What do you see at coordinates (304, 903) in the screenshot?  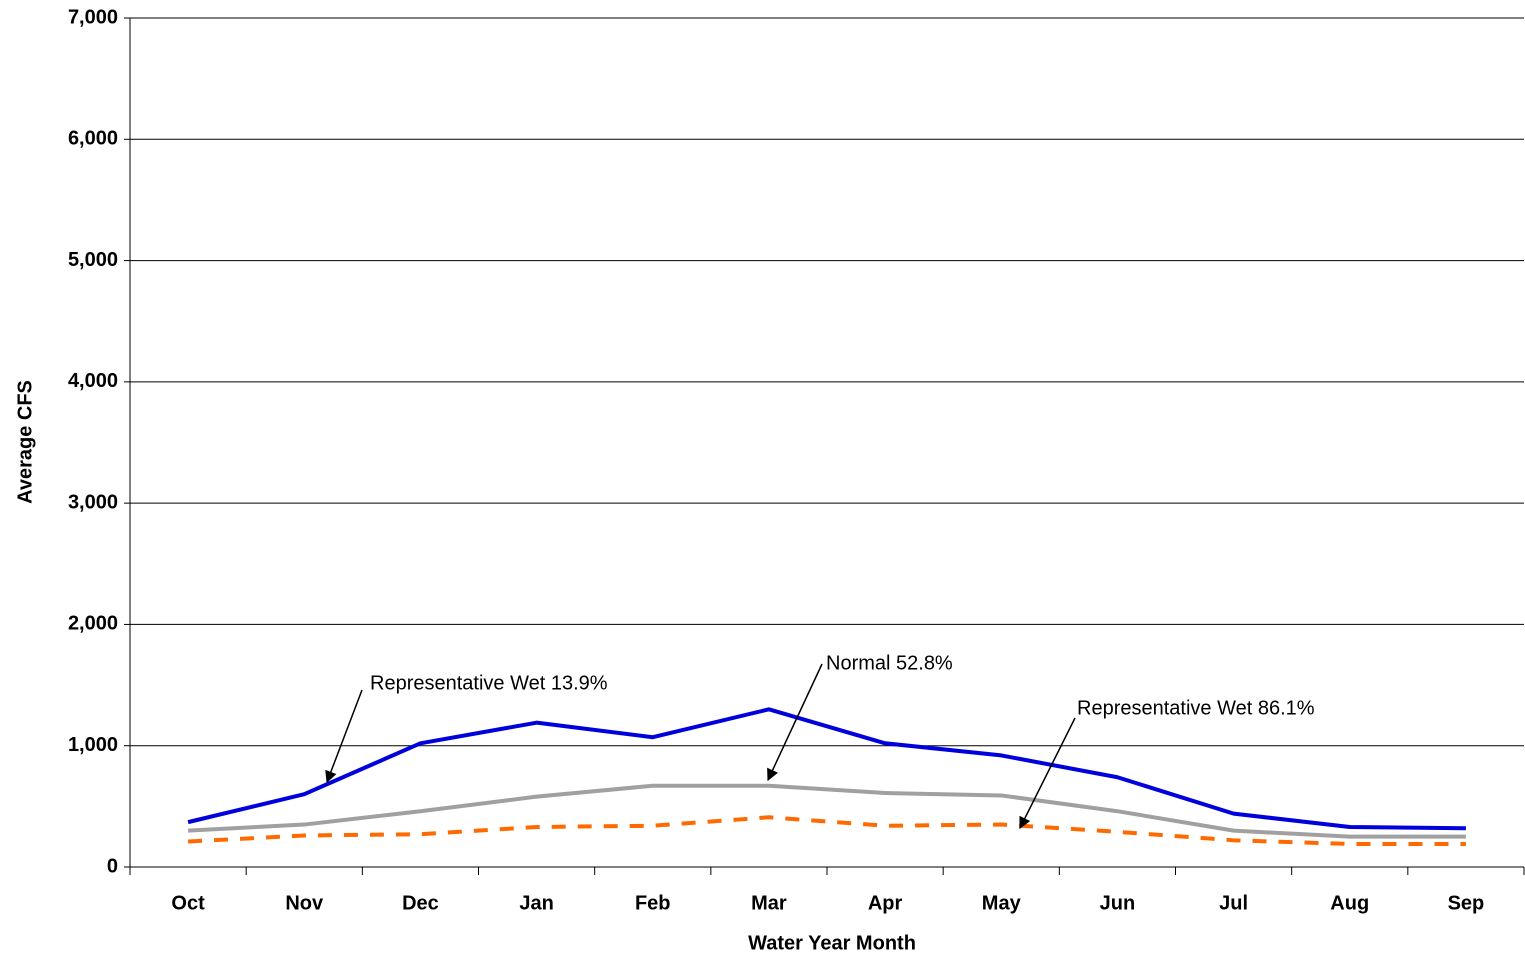 I see `x-tick-label: Nov` at bounding box center [304, 903].